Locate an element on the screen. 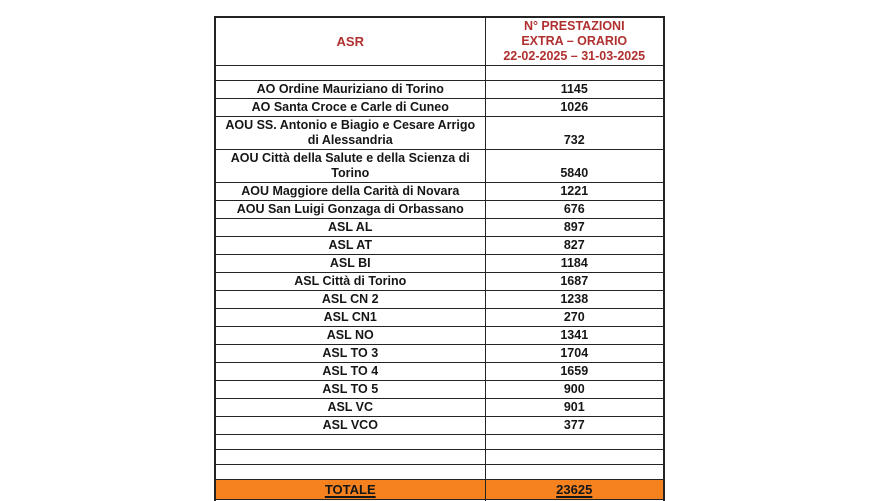 The width and height of the screenshot is (893, 501). table-row: ASL NO 1341 is located at coordinates (439, 335).